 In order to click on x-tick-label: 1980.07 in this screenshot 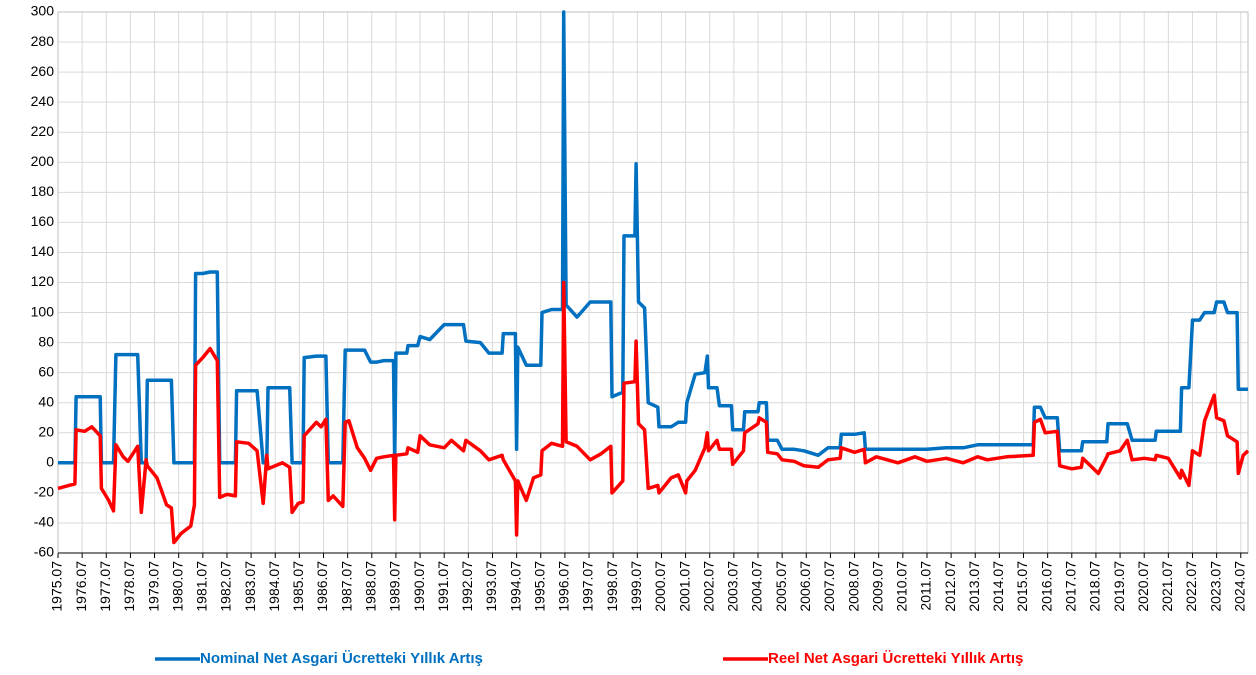, I will do `click(177, 586)`.